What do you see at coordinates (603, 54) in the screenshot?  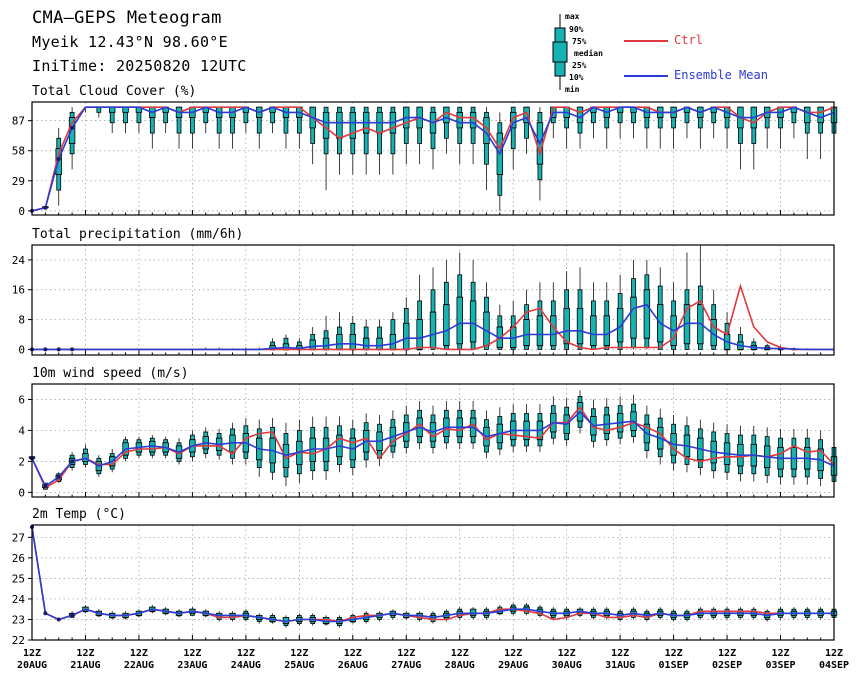 I see `boxplot-legend: max 90% 75% median 25% 10% min` at bounding box center [603, 54].